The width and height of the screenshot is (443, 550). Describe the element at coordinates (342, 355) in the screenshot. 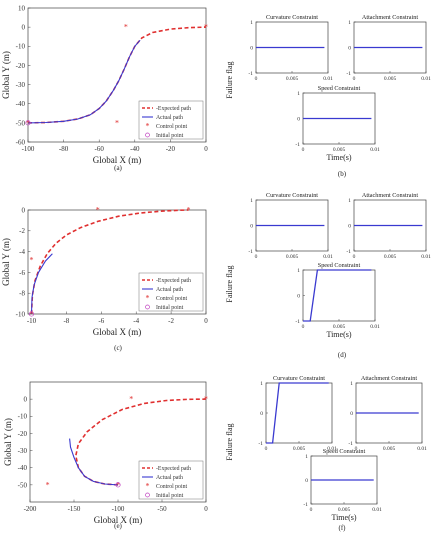

I see `panel-caption: (d)` at that location.